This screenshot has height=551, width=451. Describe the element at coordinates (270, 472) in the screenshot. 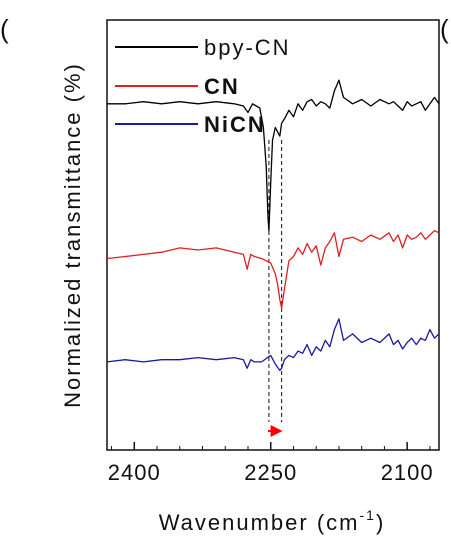

I see `x-tick-label: 2250` at that location.